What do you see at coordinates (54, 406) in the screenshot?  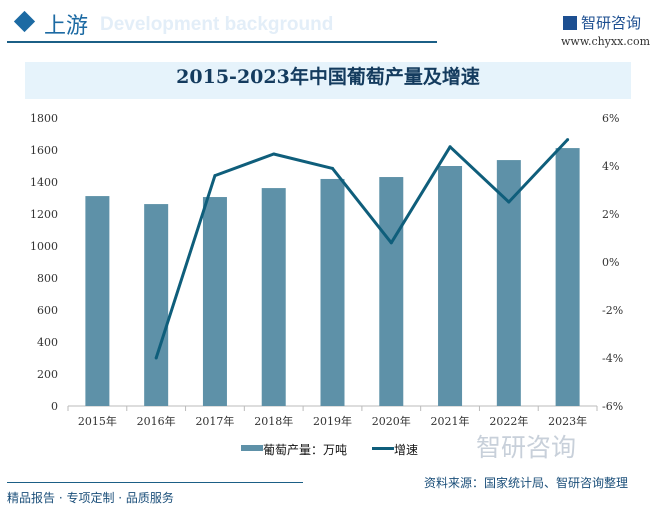 I see `left-tick-label: 0` at bounding box center [54, 406].